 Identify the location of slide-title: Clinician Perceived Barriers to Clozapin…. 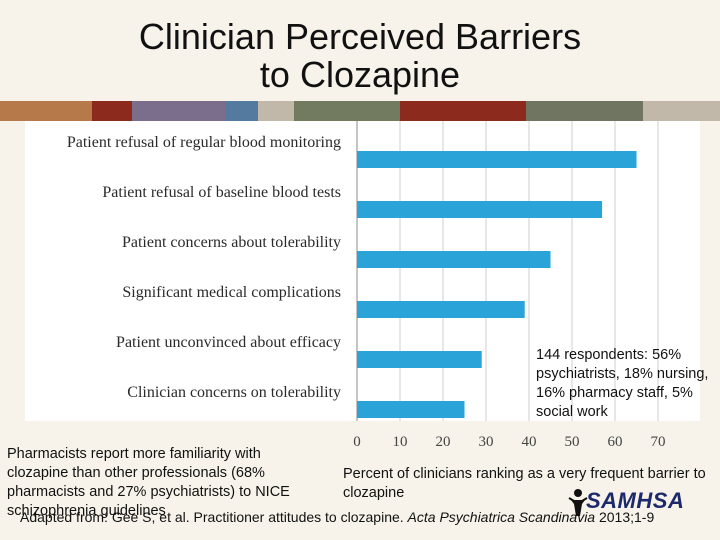
(360, 56).